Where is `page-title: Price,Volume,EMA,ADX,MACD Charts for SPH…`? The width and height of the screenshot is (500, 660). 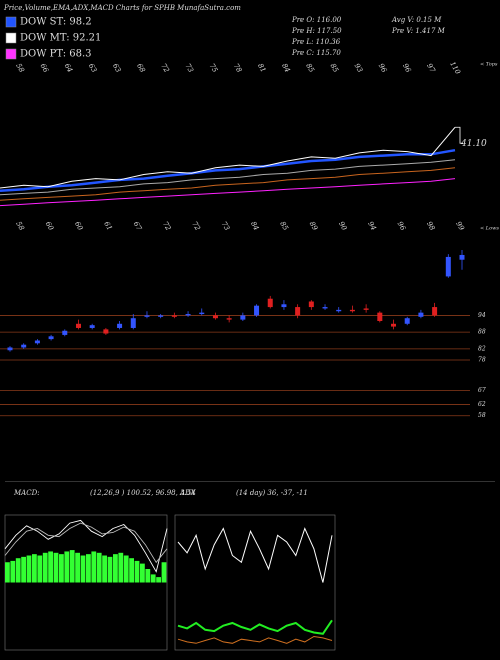
page-title: Price,Volume,EMA,ADX,MACD Charts for SPH… is located at coordinates (122, 8).